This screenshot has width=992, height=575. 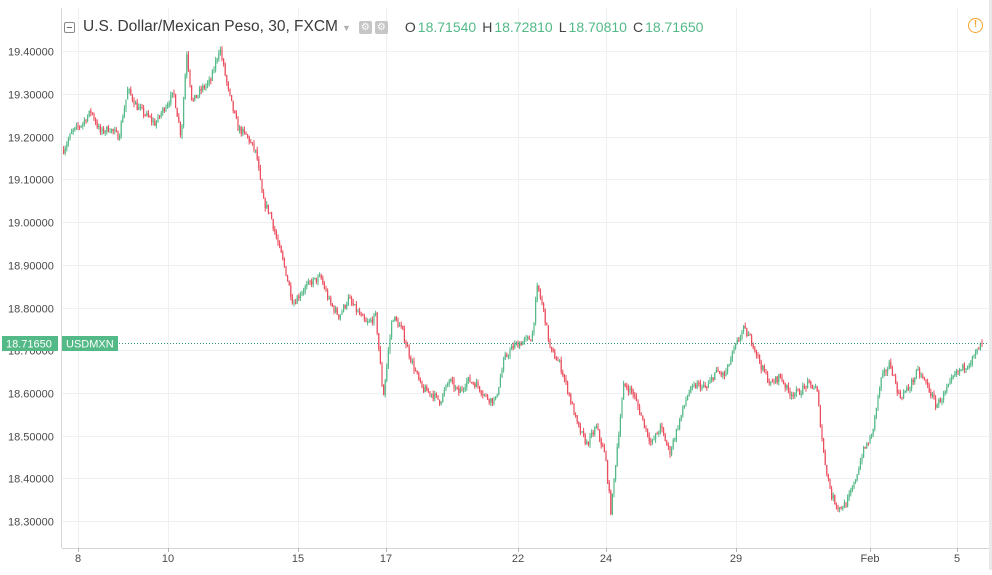 I want to click on chevron-down-icon: ▼, so click(x=346, y=28).